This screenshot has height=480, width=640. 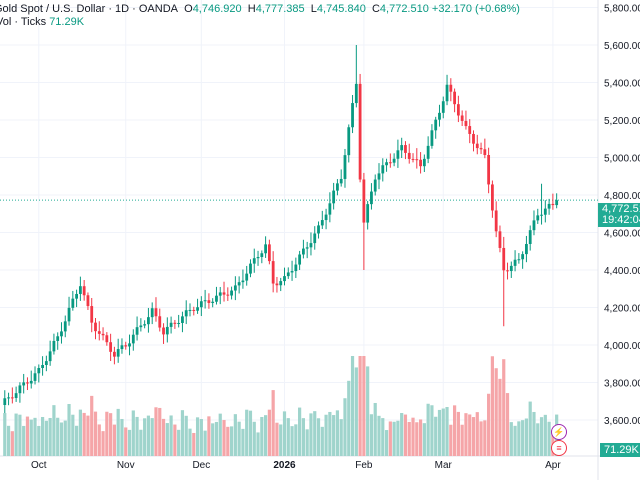 What do you see at coordinates (622, 384) in the screenshot?
I see `y-tick-label: 3,800.000` at bounding box center [622, 384].